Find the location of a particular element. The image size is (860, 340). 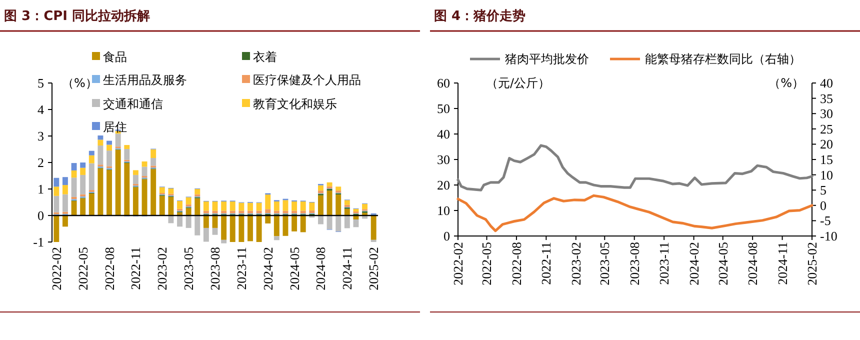

y2-axis-title: （%） is located at coordinates (786, 83).